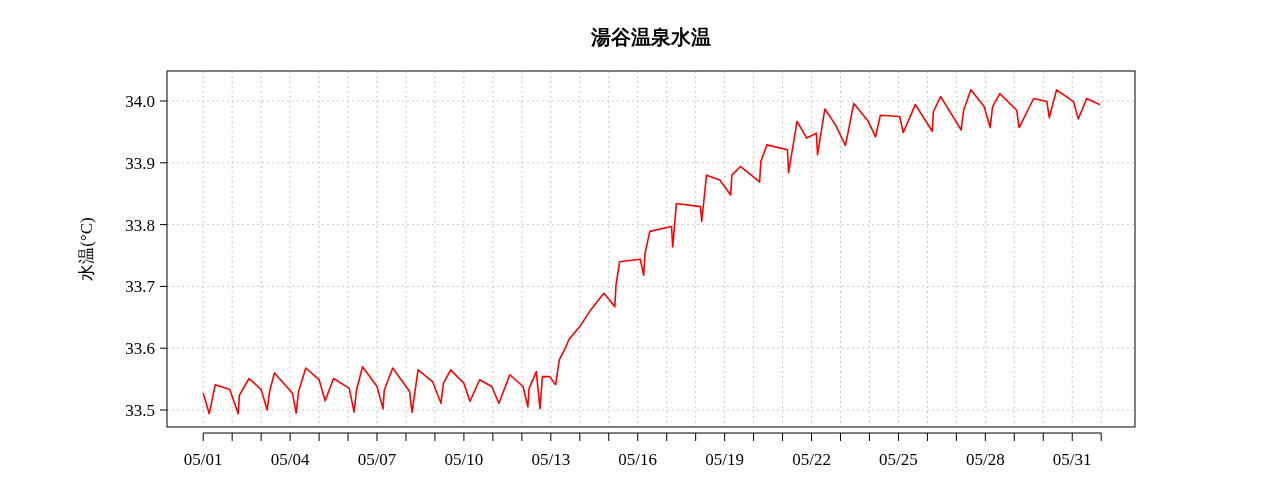  What do you see at coordinates (290, 459) in the screenshot?
I see `x-tick-label: 05/04` at bounding box center [290, 459].